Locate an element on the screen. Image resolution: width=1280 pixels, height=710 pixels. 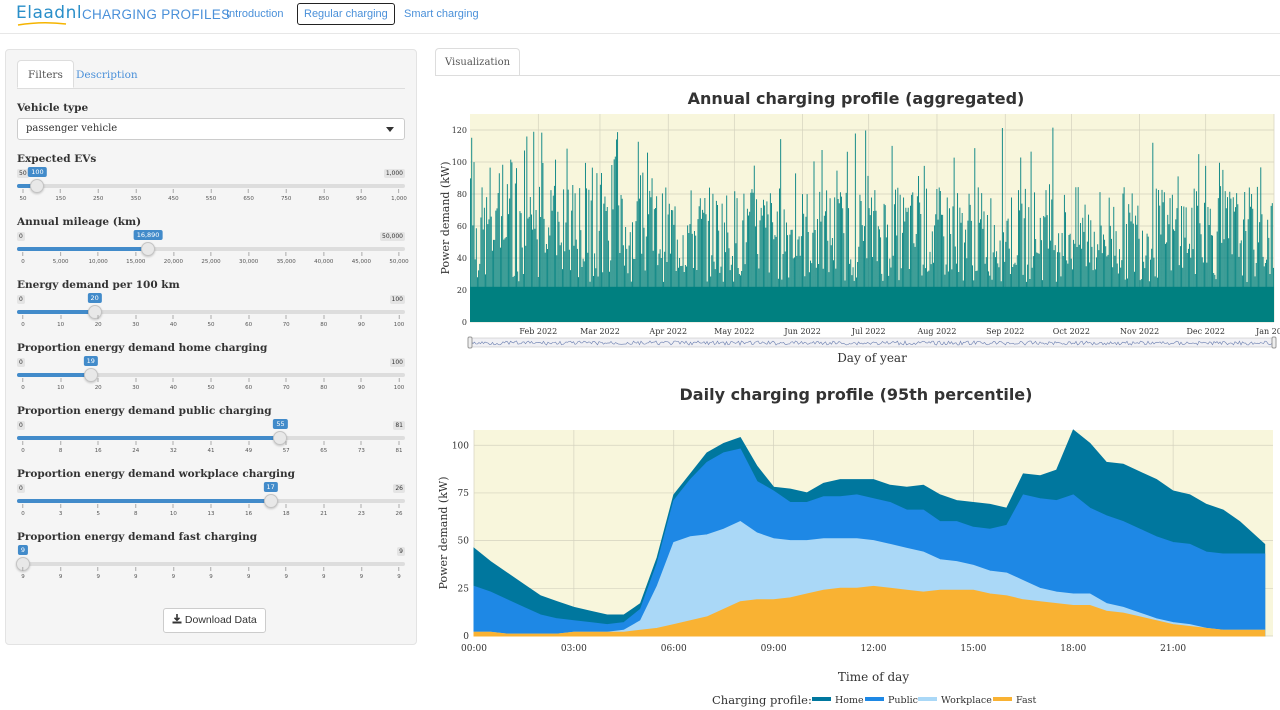
x-axis-title: Day of year is located at coordinates (872, 358).